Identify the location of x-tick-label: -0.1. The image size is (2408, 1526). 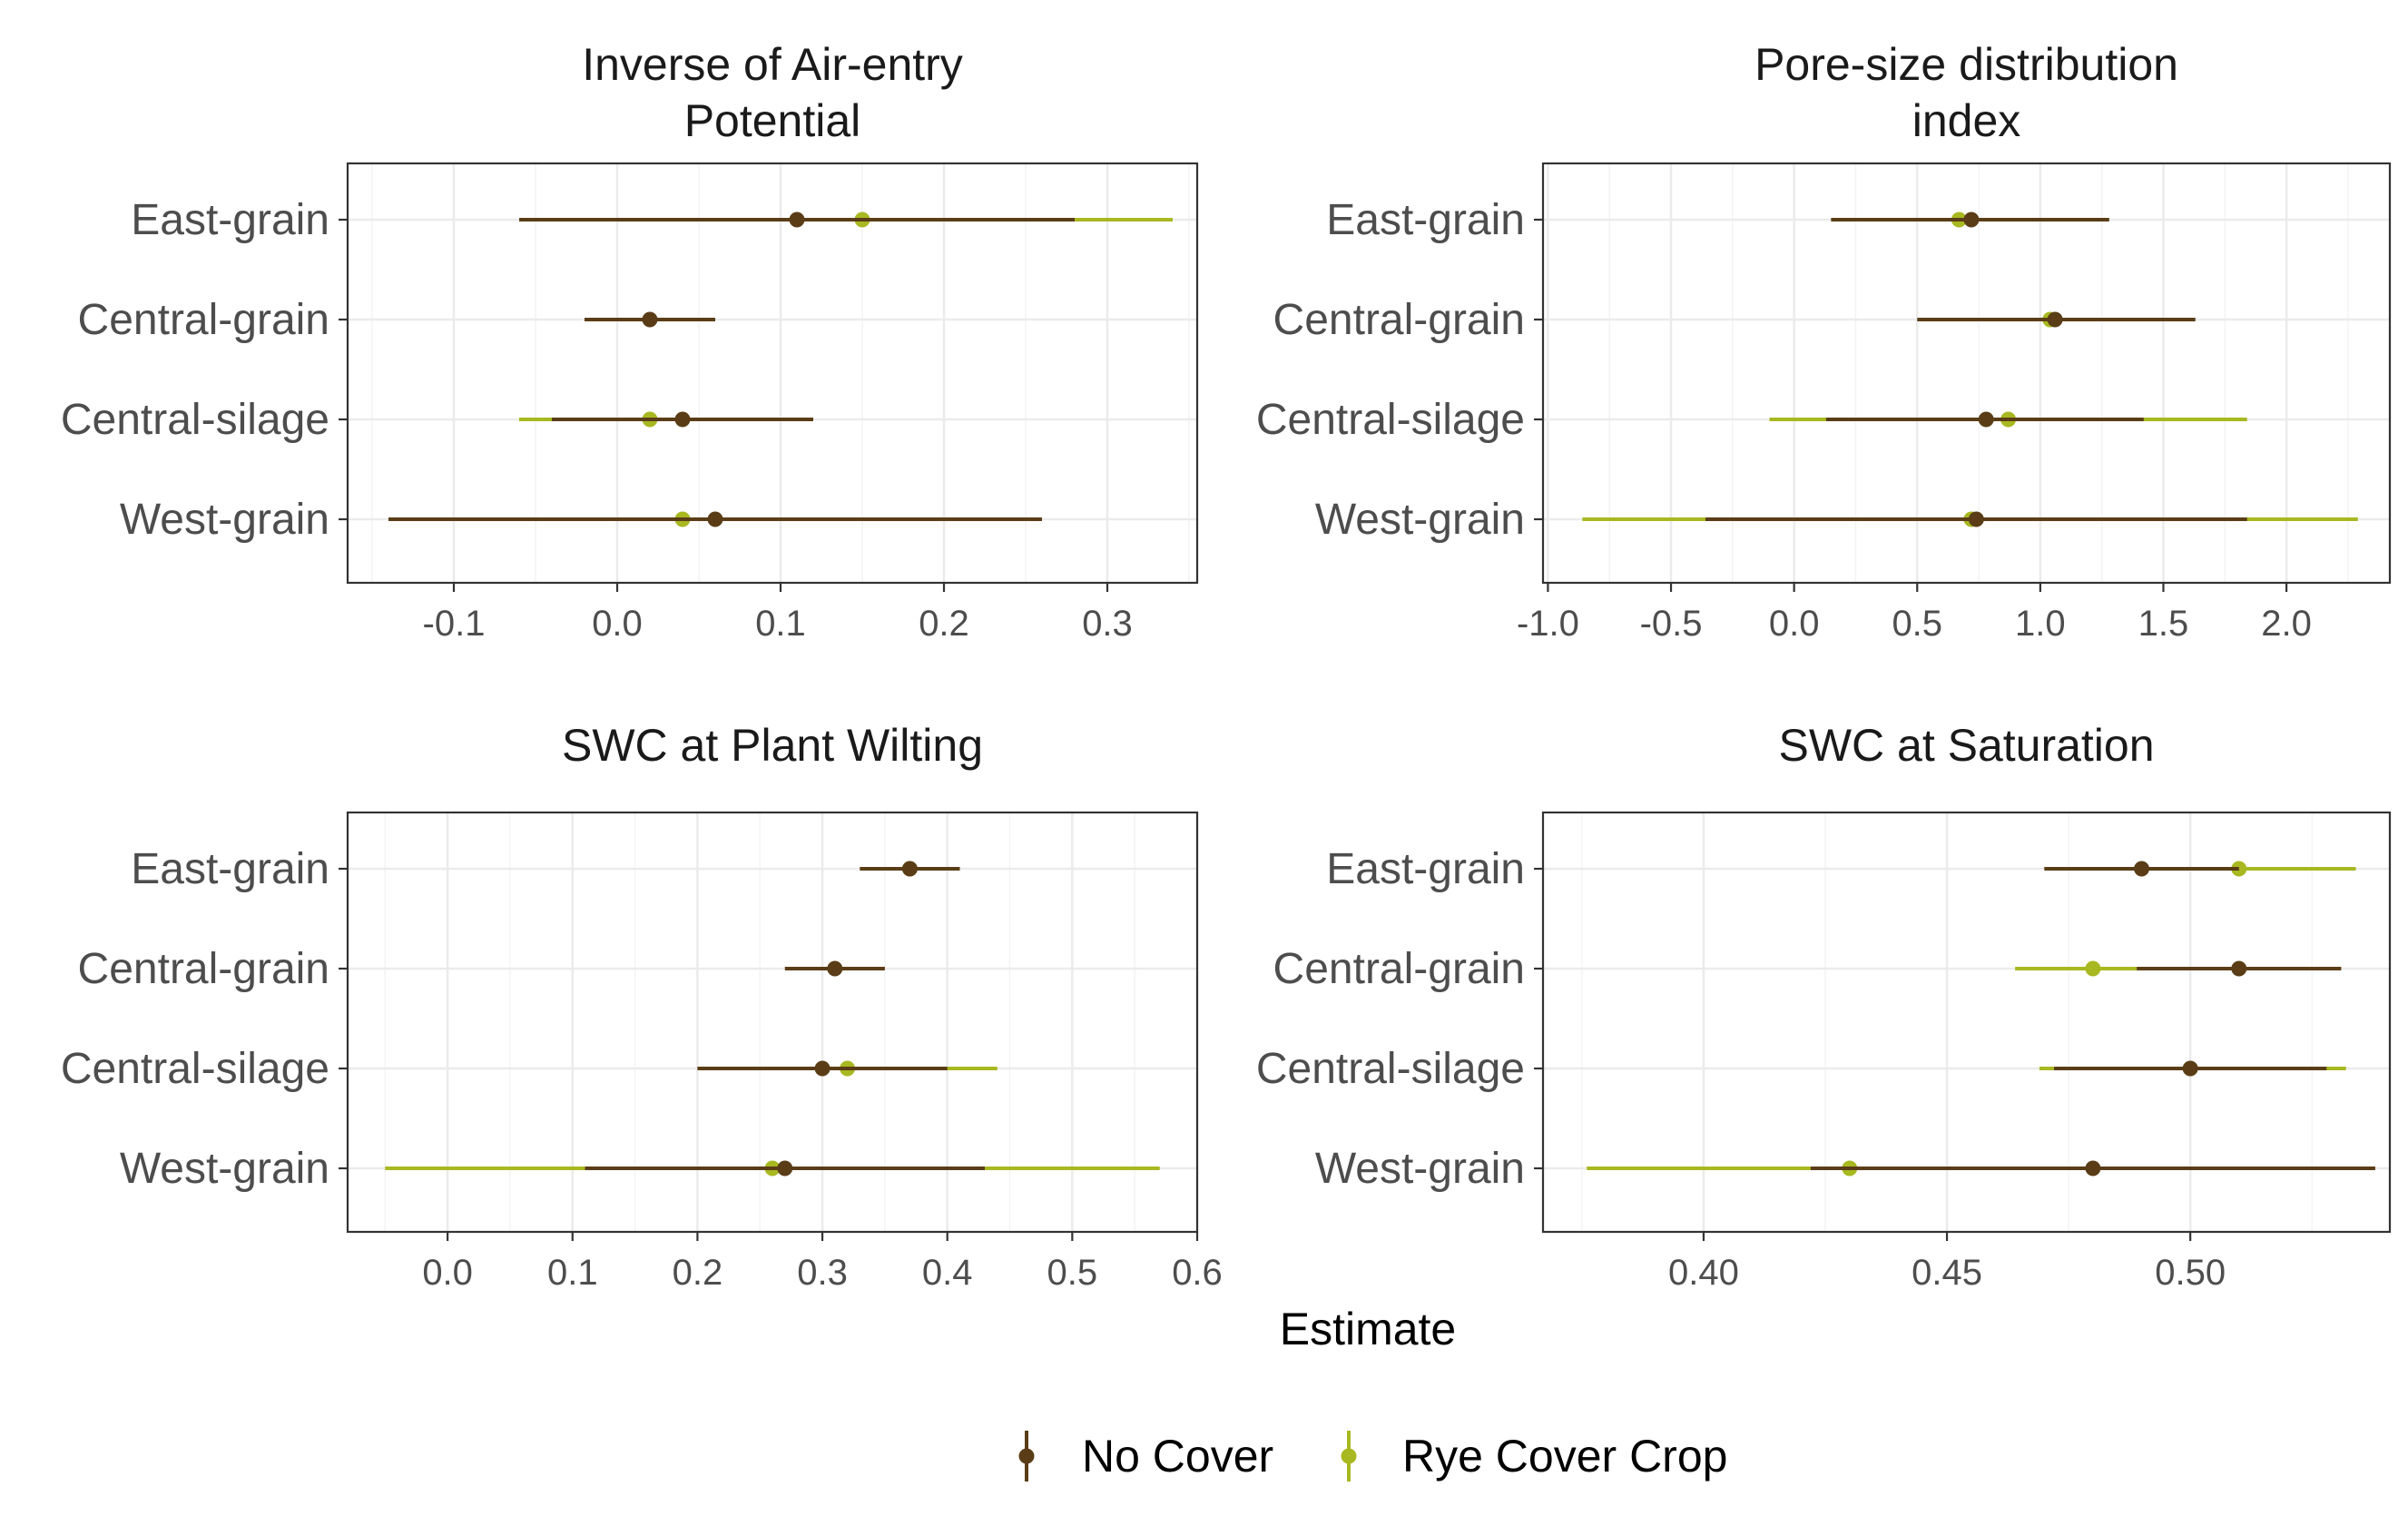
(454, 624).